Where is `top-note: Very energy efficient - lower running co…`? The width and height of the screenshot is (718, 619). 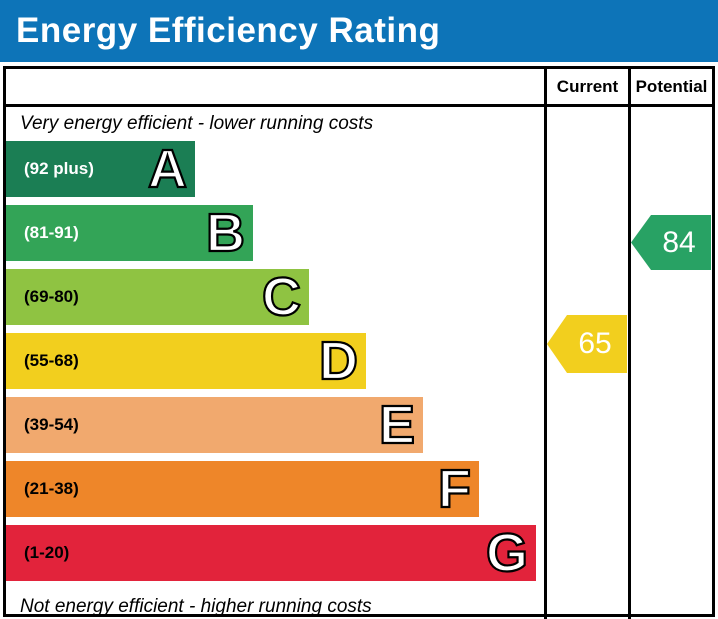 top-note: Very energy efficient - lower running co… is located at coordinates (197, 123).